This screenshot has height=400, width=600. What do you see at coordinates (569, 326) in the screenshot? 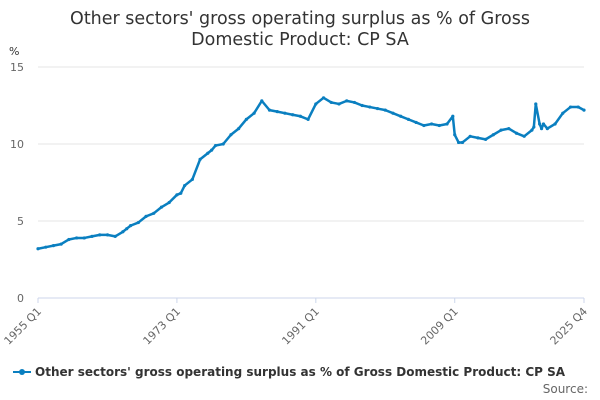
I see `x-tick-label: 2025 Q4` at bounding box center [569, 326].